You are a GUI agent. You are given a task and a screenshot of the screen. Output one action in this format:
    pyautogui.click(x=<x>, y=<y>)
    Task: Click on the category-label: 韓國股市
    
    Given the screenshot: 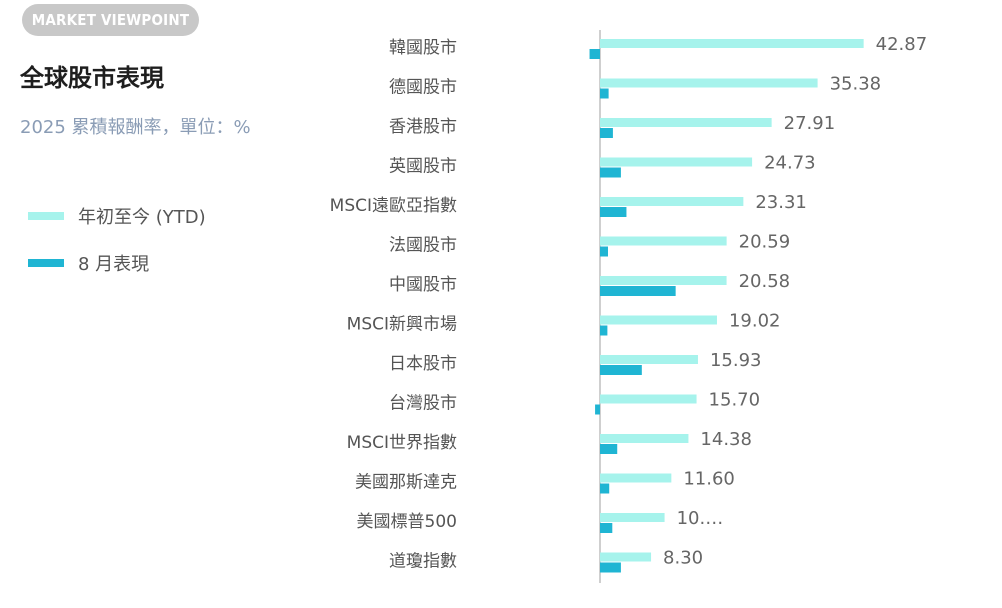 What is the action you would take?
    pyautogui.click(x=423, y=48)
    